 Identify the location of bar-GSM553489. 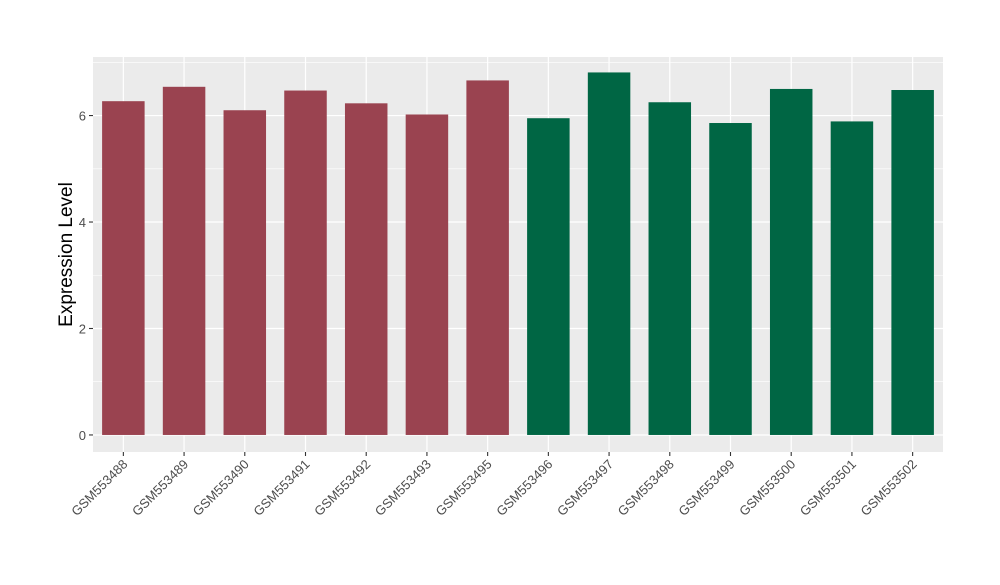
(184, 260).